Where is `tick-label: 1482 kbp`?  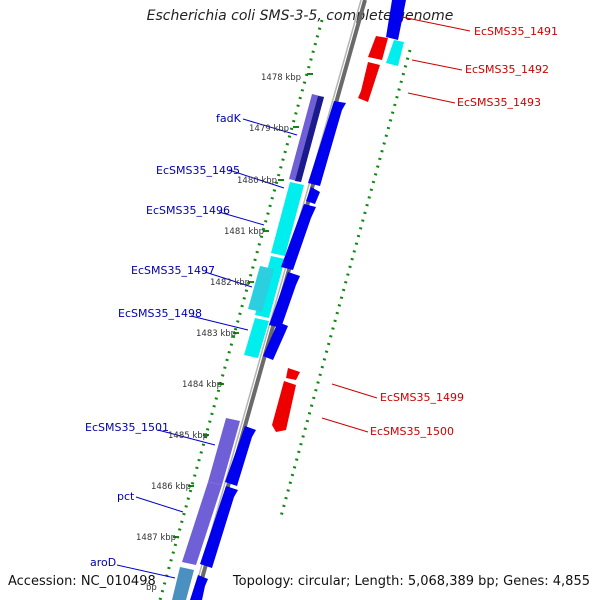
tick-label: 1482 kbp is located at coordinates (230, 283).